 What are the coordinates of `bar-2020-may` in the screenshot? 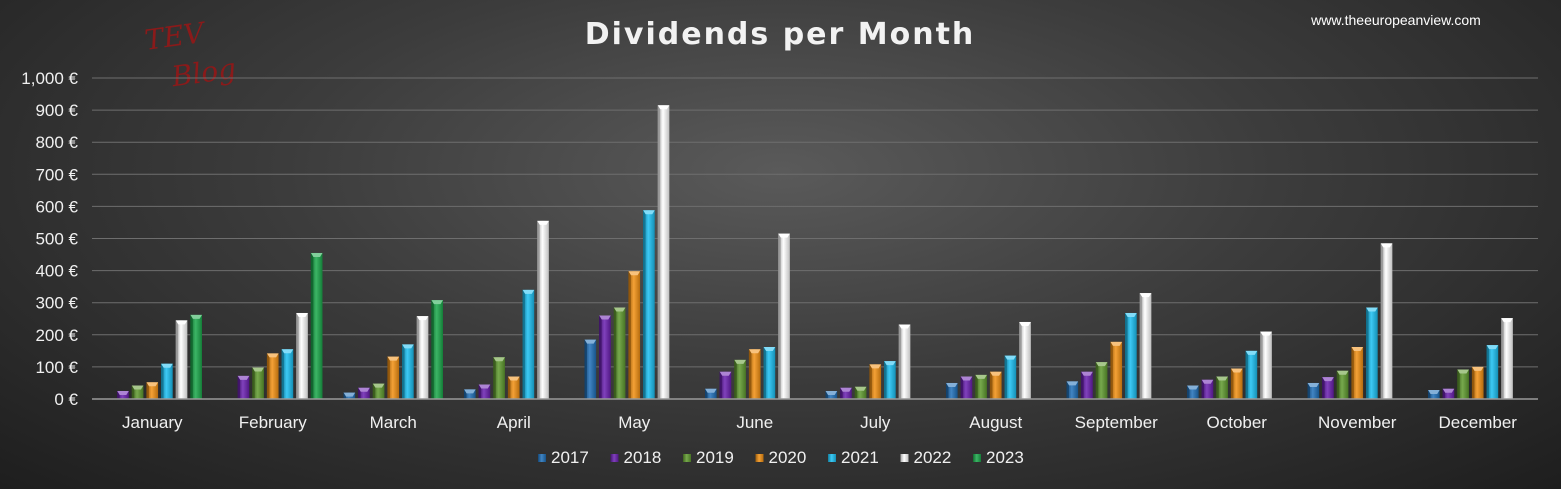 It's located at (634, 335).